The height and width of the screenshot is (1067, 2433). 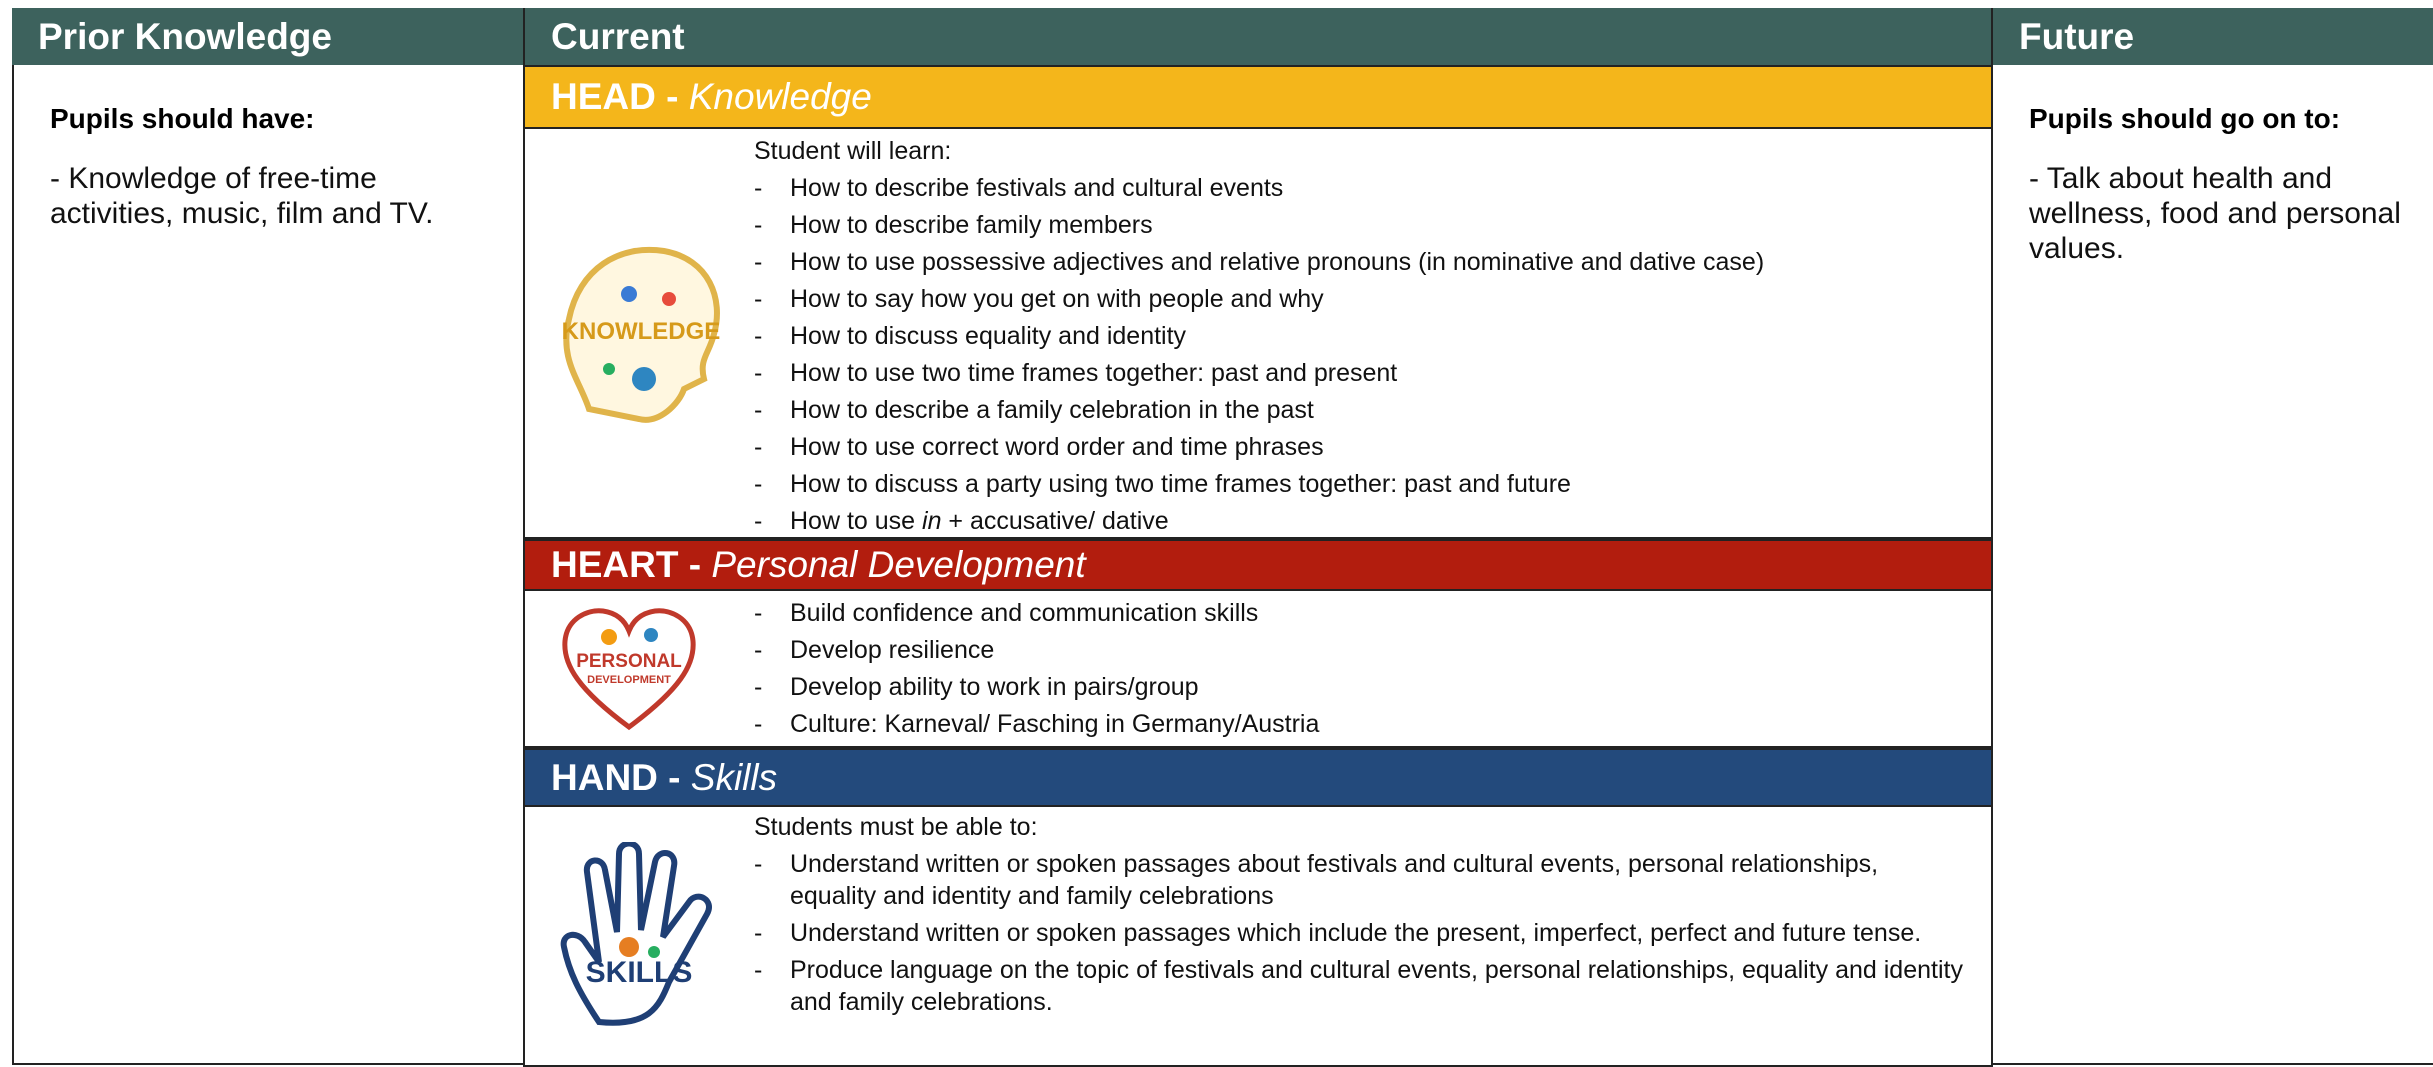 What do you see at coordinates (2185, 118) in the screenshot?
I see `future-heading: Pupils should go on to:` at bounding box center [2185, 118].